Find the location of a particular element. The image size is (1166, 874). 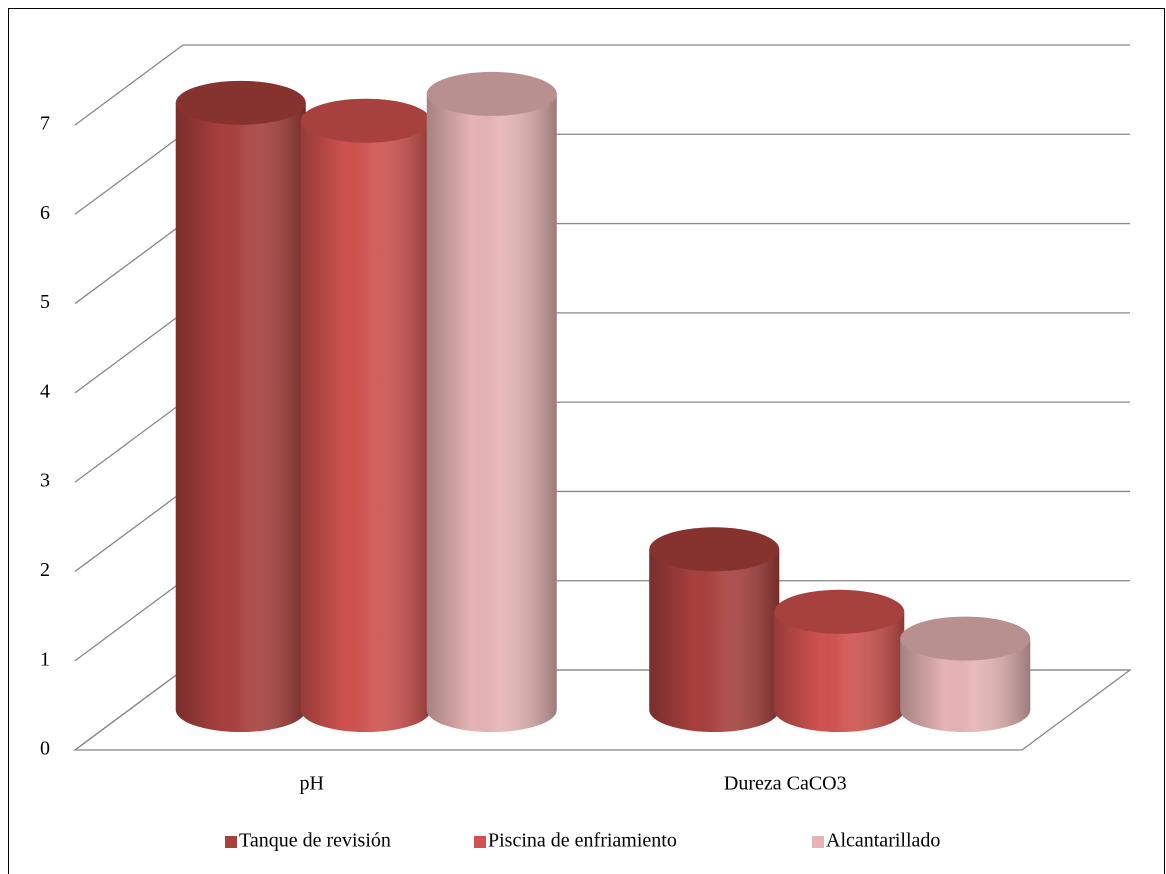

grid-line is located at coordinates (602, 85).